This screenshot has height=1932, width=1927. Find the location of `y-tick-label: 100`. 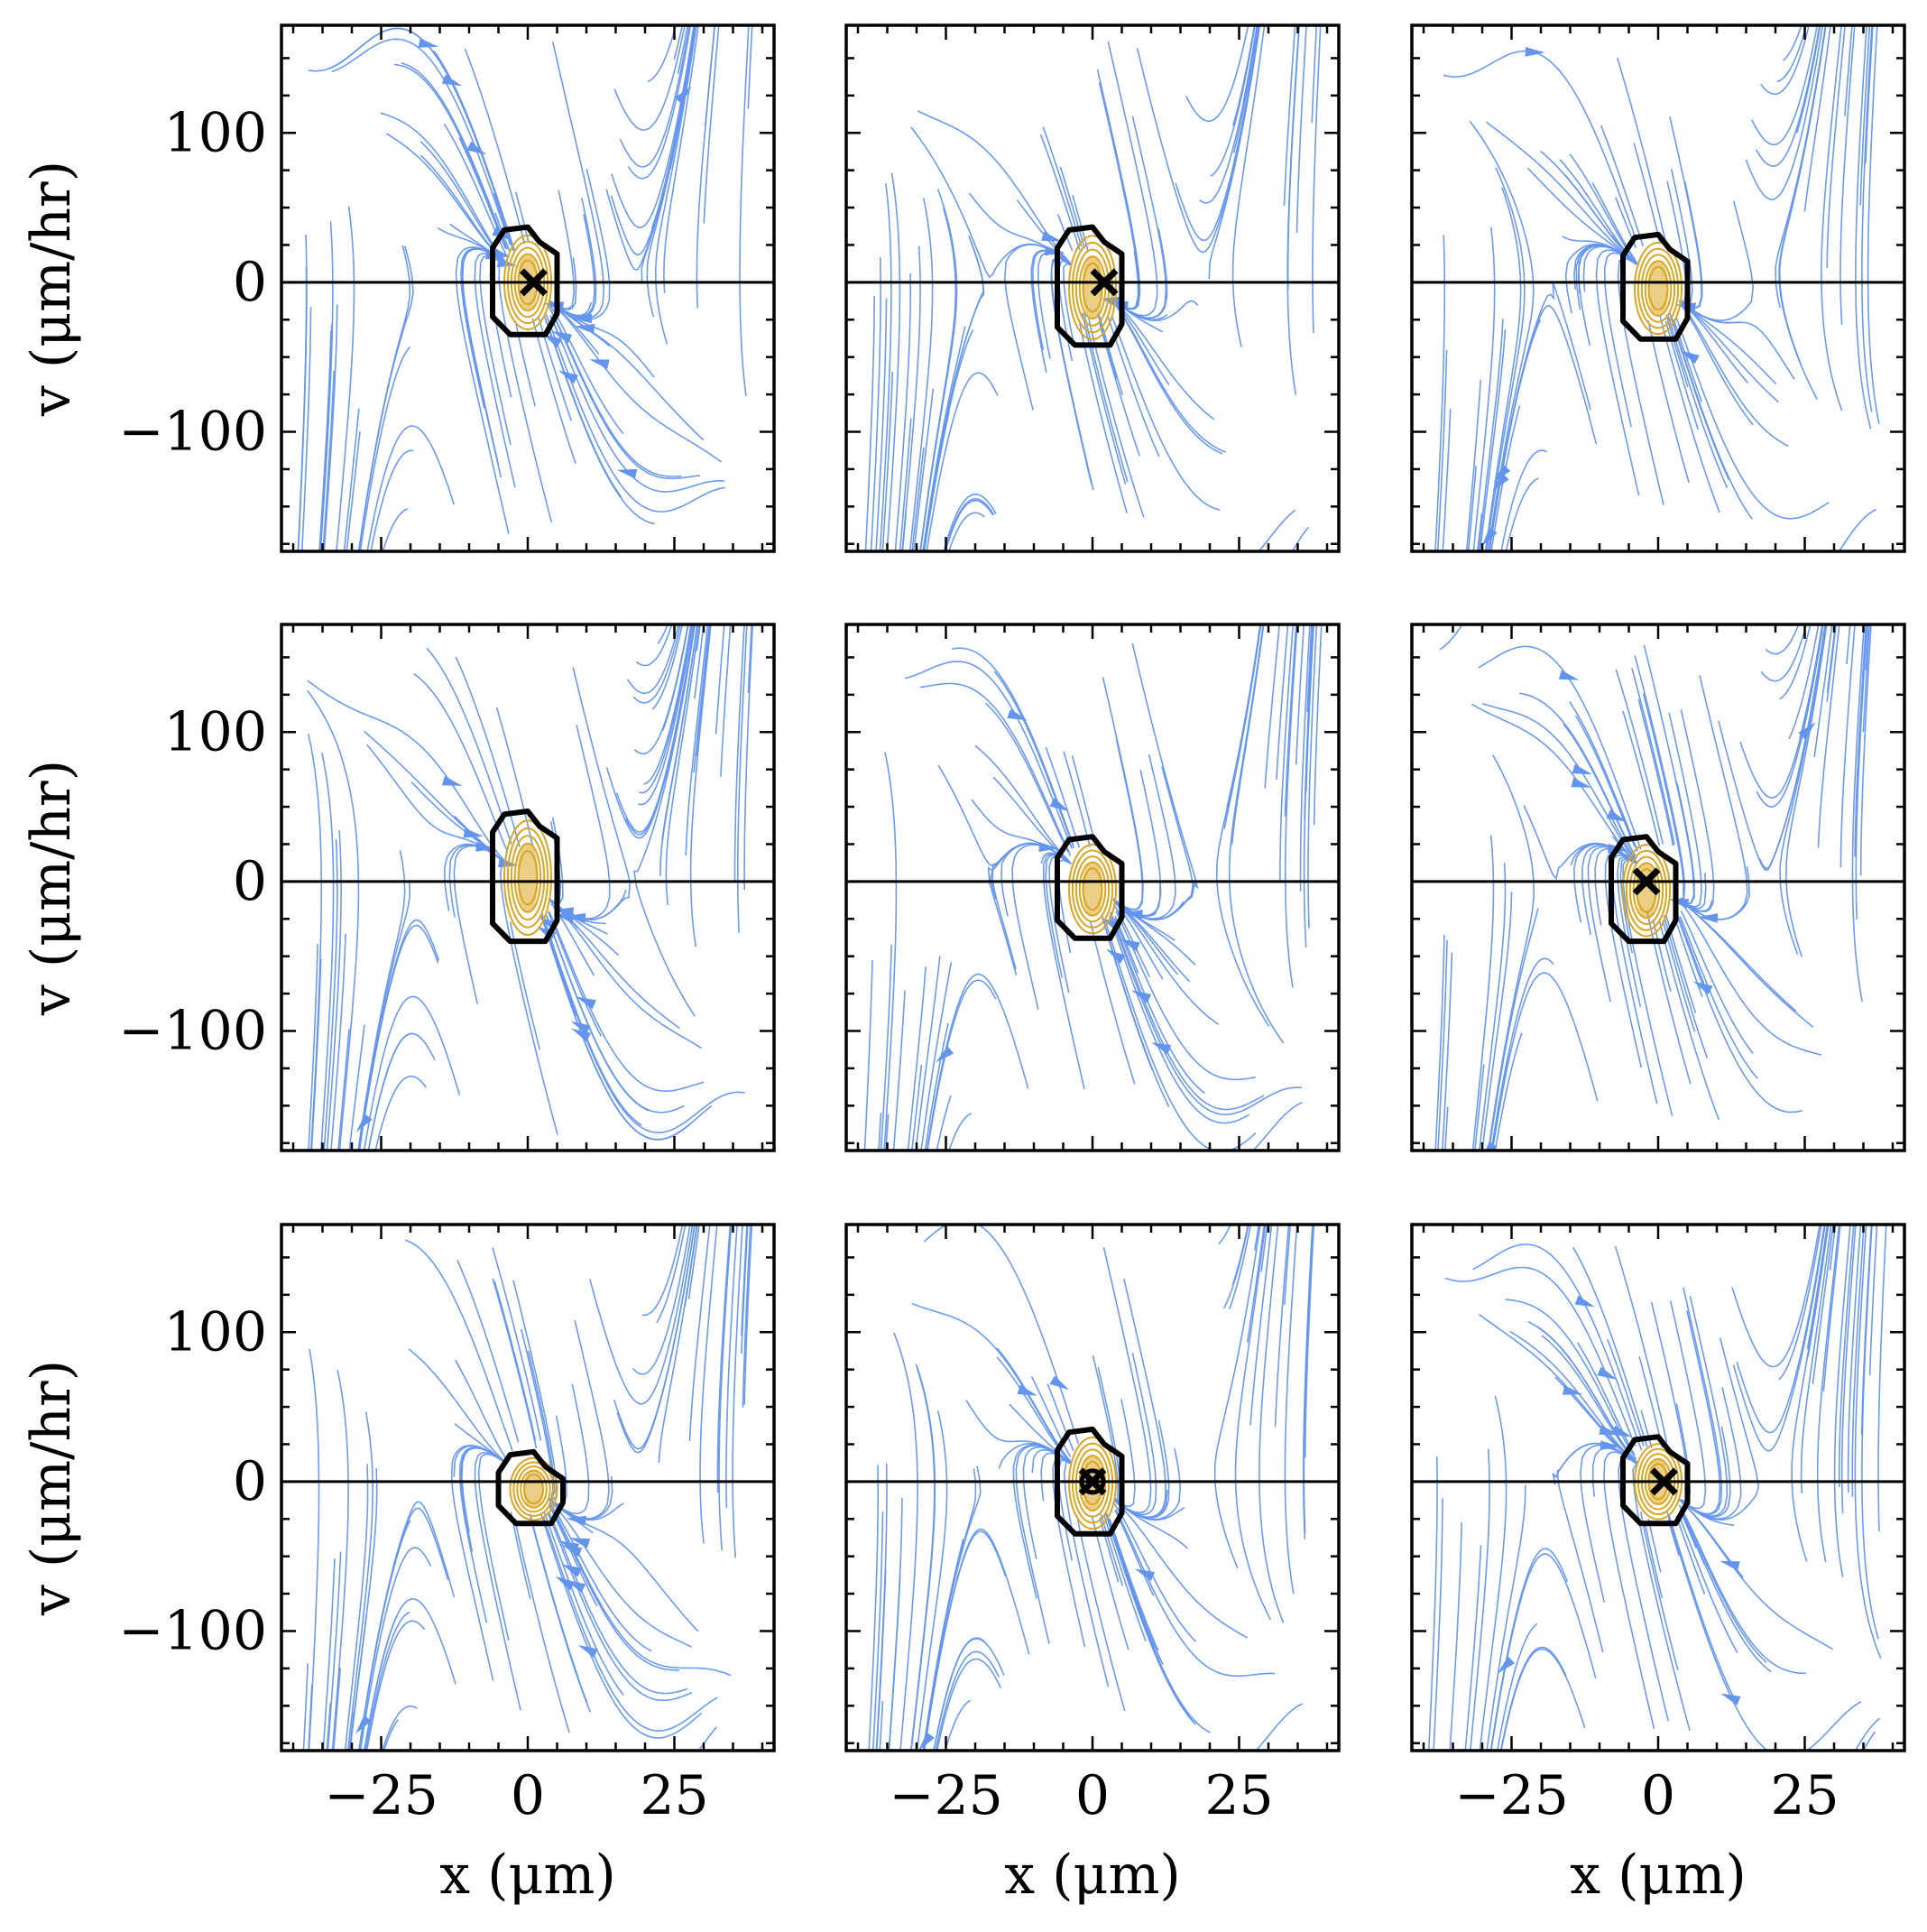

y-tick-label: 100 is located at coordinates (215, 132).